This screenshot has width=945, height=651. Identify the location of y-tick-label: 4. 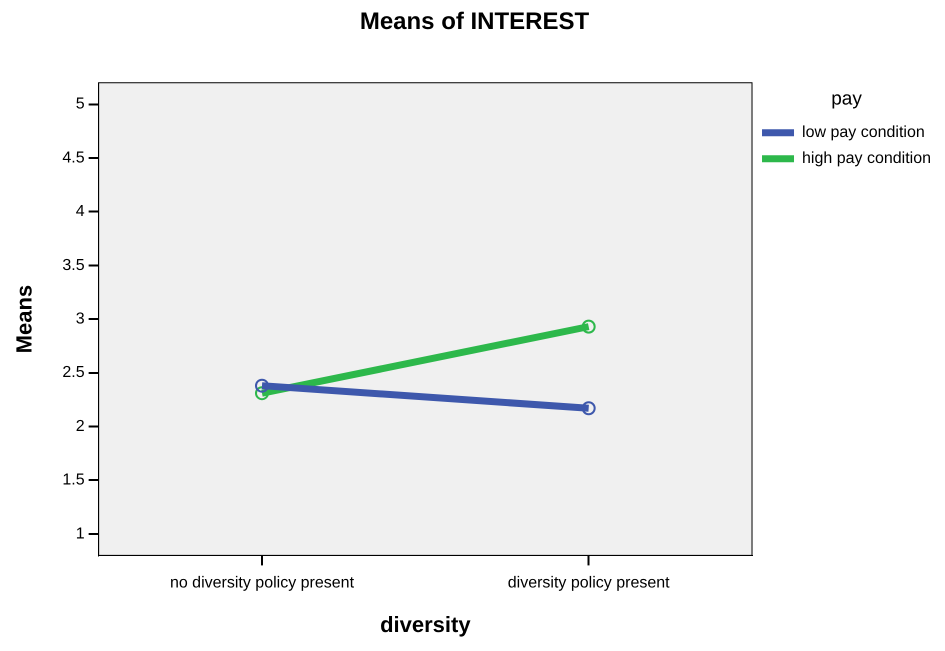
(80, 211).